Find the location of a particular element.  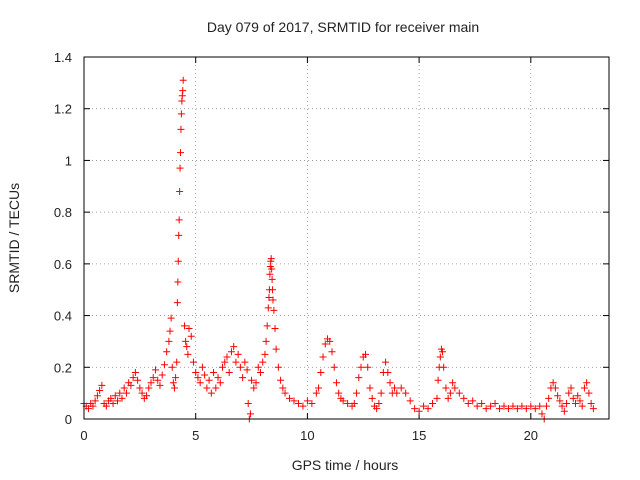

y-tick-label: 1 is located at coordinates (68, 160).